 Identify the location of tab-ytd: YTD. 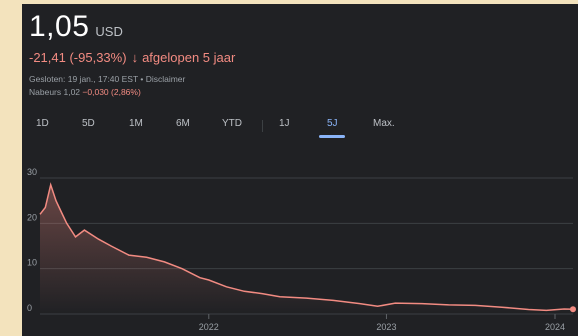
(232, 123).